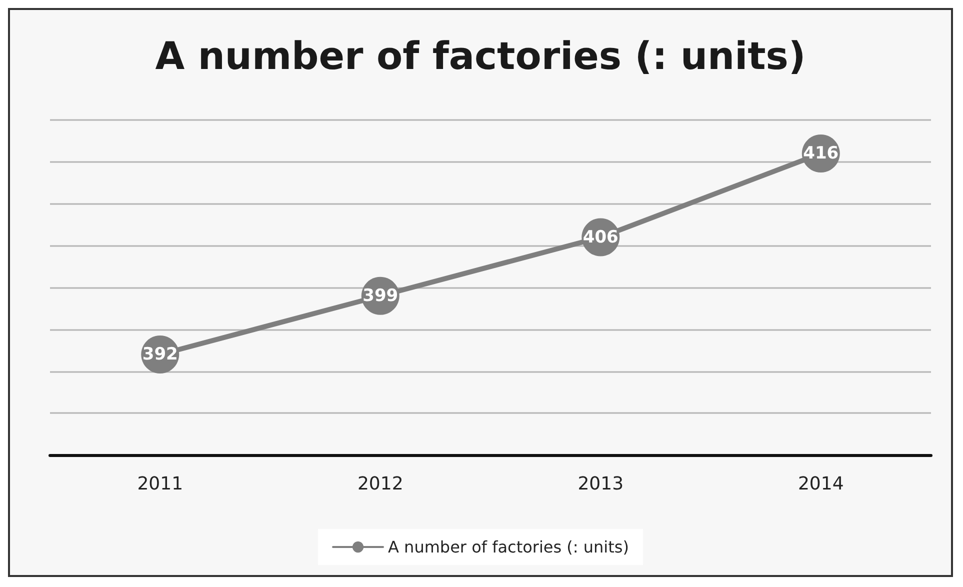  What do you see at coordinates (821, 484) in the screenshot?
I see `x-tick-label: 2014` at bounding box center [821, 484].